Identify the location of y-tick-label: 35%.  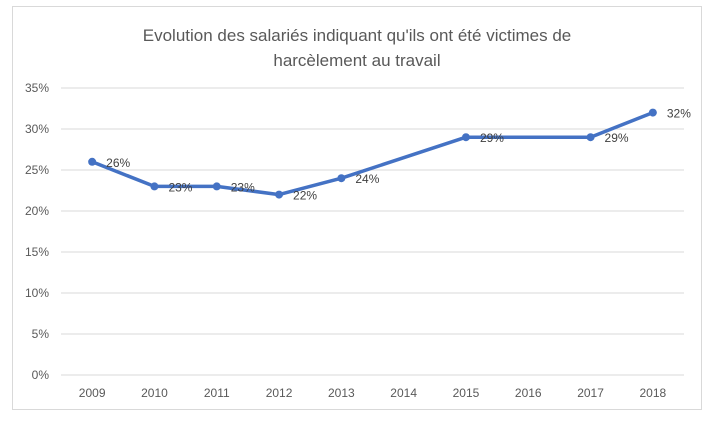
(37, 88).